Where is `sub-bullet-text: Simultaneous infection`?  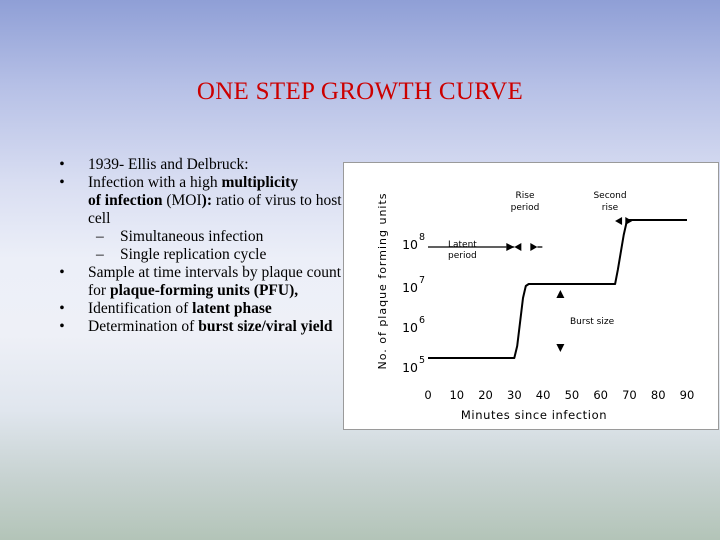 sub-bullet-text: Simultaneous infection is located at coordinates (192, 236).